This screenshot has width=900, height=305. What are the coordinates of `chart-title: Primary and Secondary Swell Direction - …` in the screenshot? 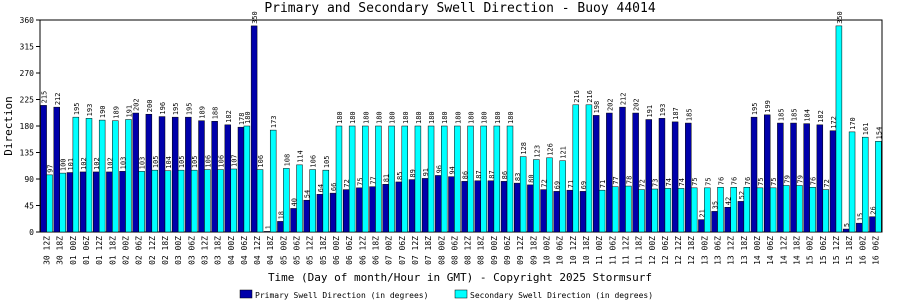 It's located at (460, 8).